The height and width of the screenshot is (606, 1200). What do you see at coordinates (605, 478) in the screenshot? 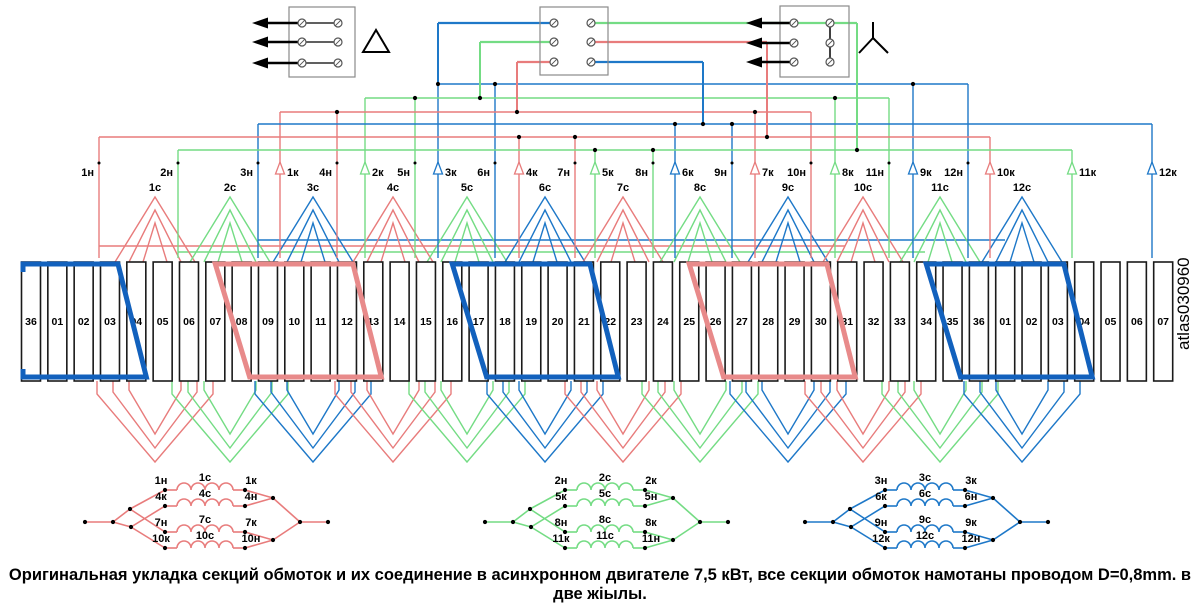
I see `branch-coil-label: 2с` at bounding box center [605, 478].